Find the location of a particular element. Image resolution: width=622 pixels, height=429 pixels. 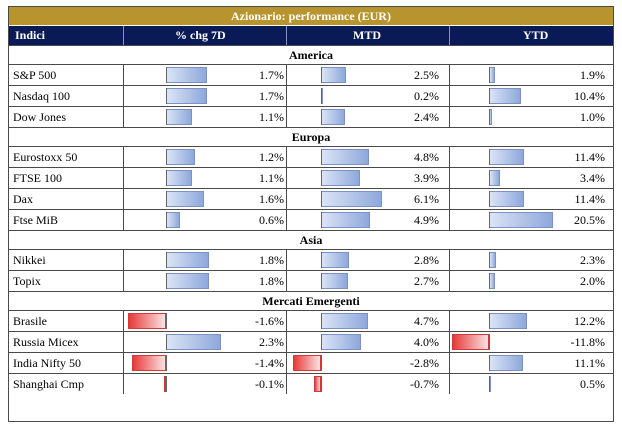

mtd-value: 4.7% is located at coordinates (426, 321).